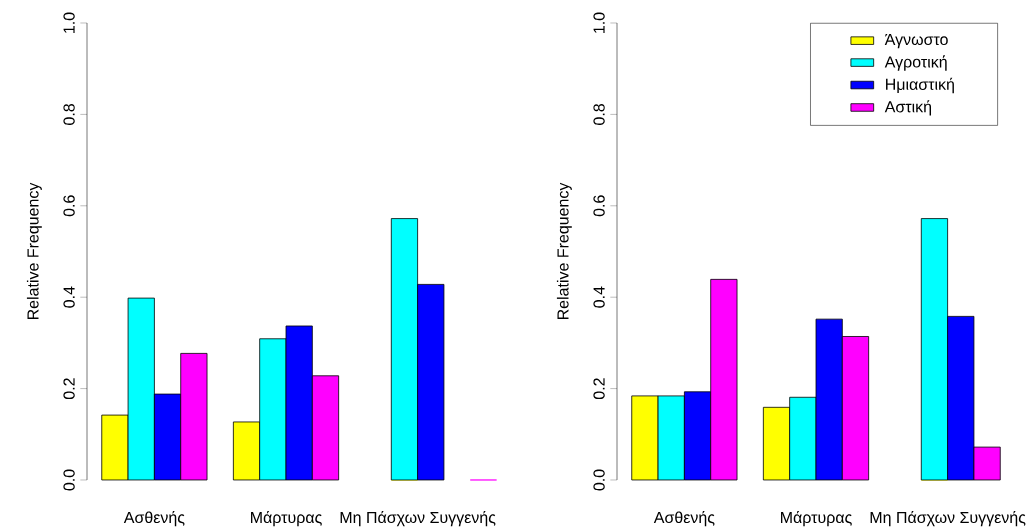 This screenshot has width=1035, height=532. Describe the element at coordinates (916, 41) in the screenshot. I see `legend-label: Άγνωστο` at that location.